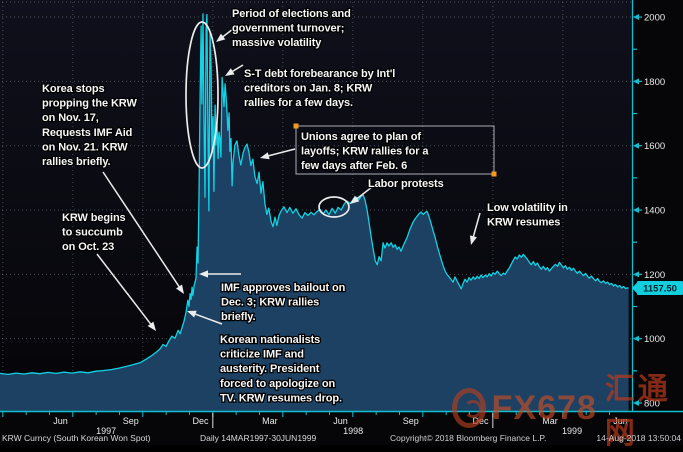  I want to click on annotation-line: to succumb, so click(92, 233).